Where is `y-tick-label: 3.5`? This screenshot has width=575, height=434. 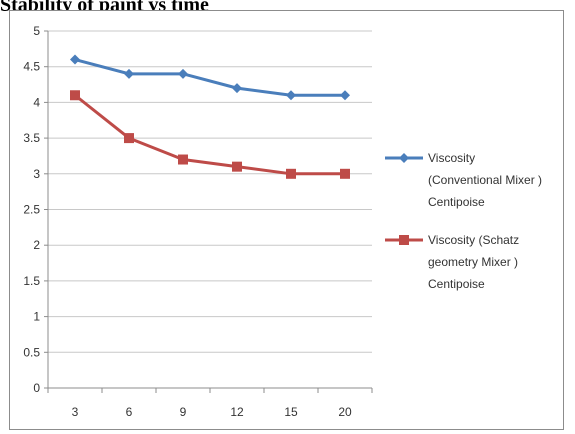 y-tick-label: 3.5 is located at coordinates (31, 138).